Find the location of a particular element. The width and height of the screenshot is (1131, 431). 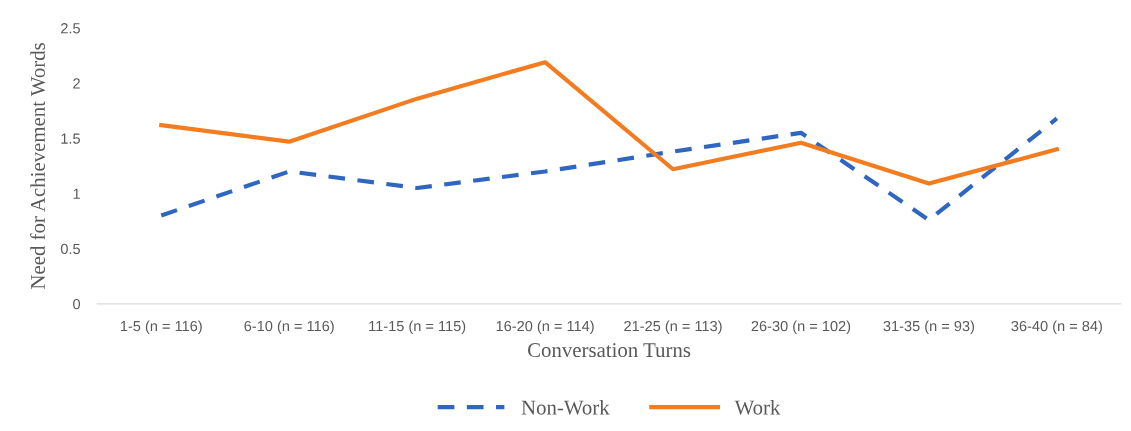

x-tick-label: 26-30 (n = 102) is located at coordinates (801, 327).